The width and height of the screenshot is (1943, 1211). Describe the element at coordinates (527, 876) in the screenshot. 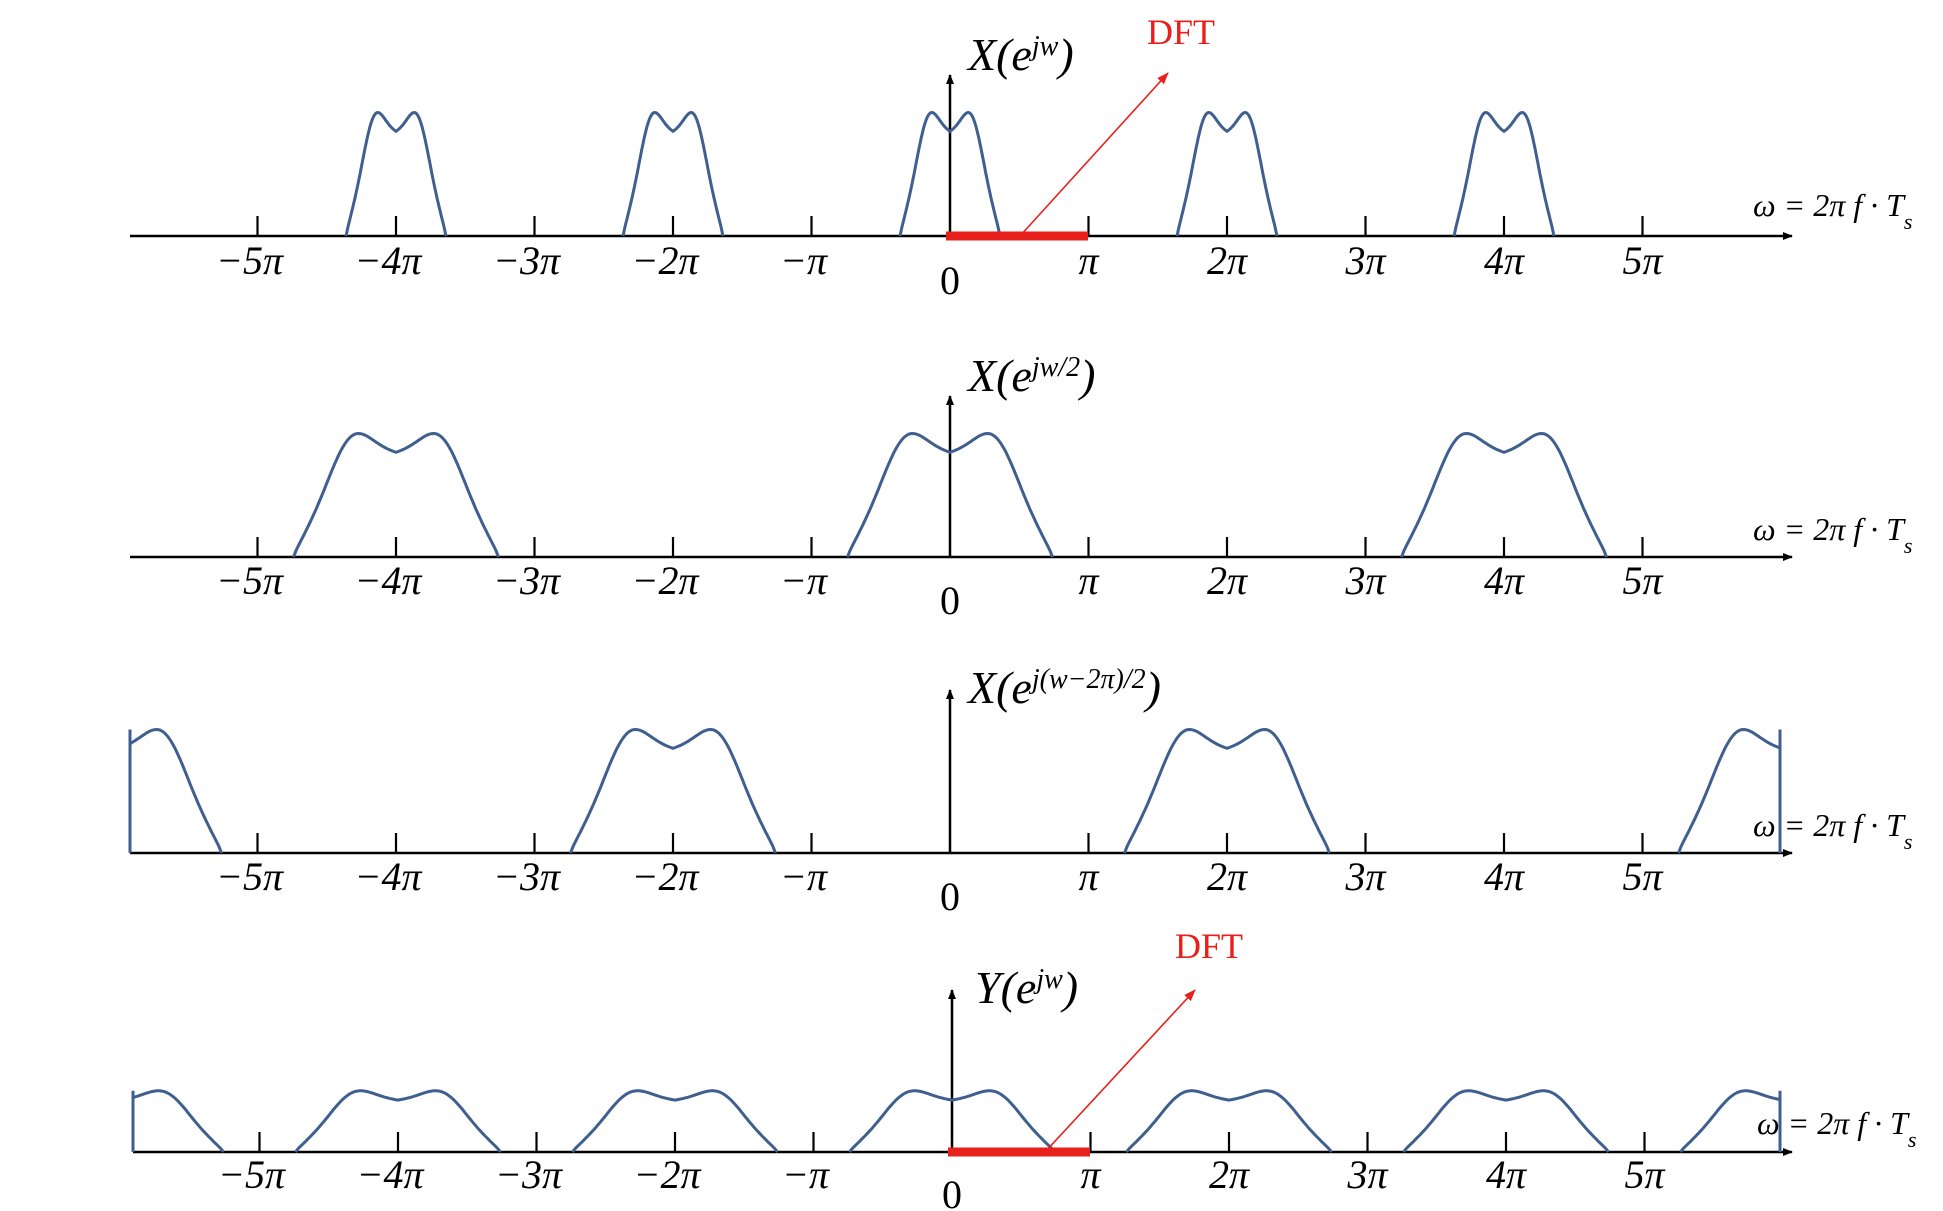

I see `panel-3-tick-label: −3π` at that location.